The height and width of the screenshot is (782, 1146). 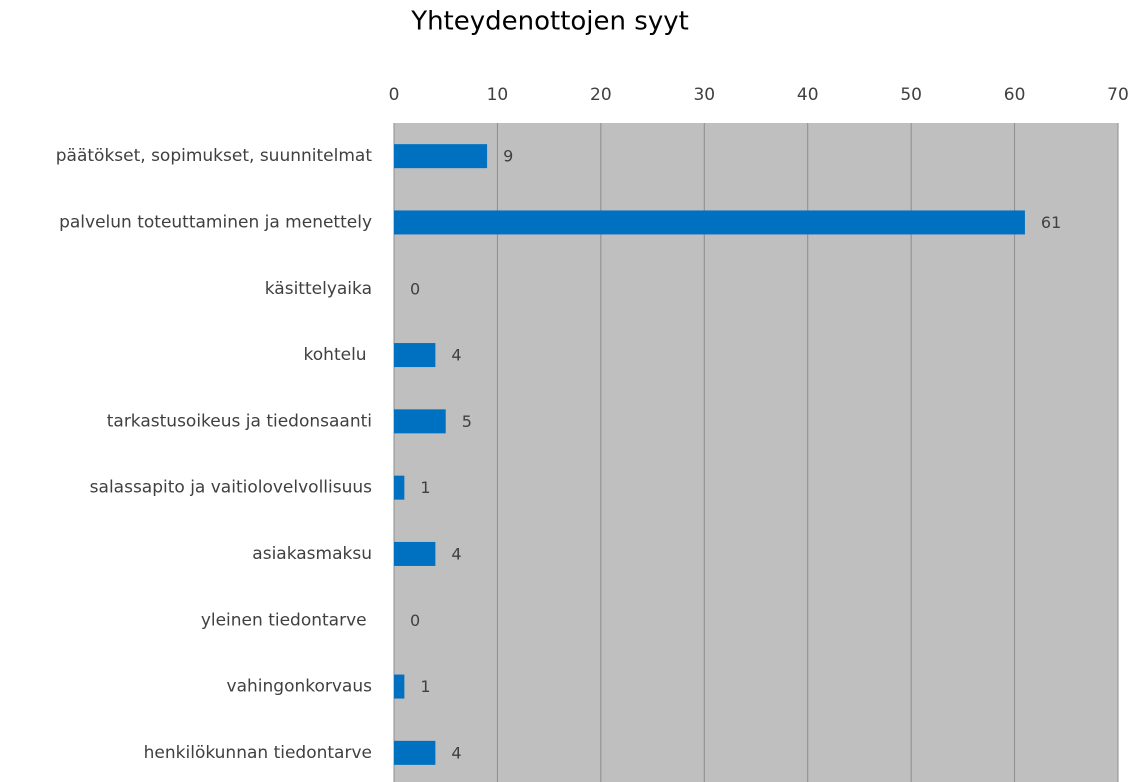 I want to click on chart-title: Yhteydenottojen syyt, so click(x=549, y=22).